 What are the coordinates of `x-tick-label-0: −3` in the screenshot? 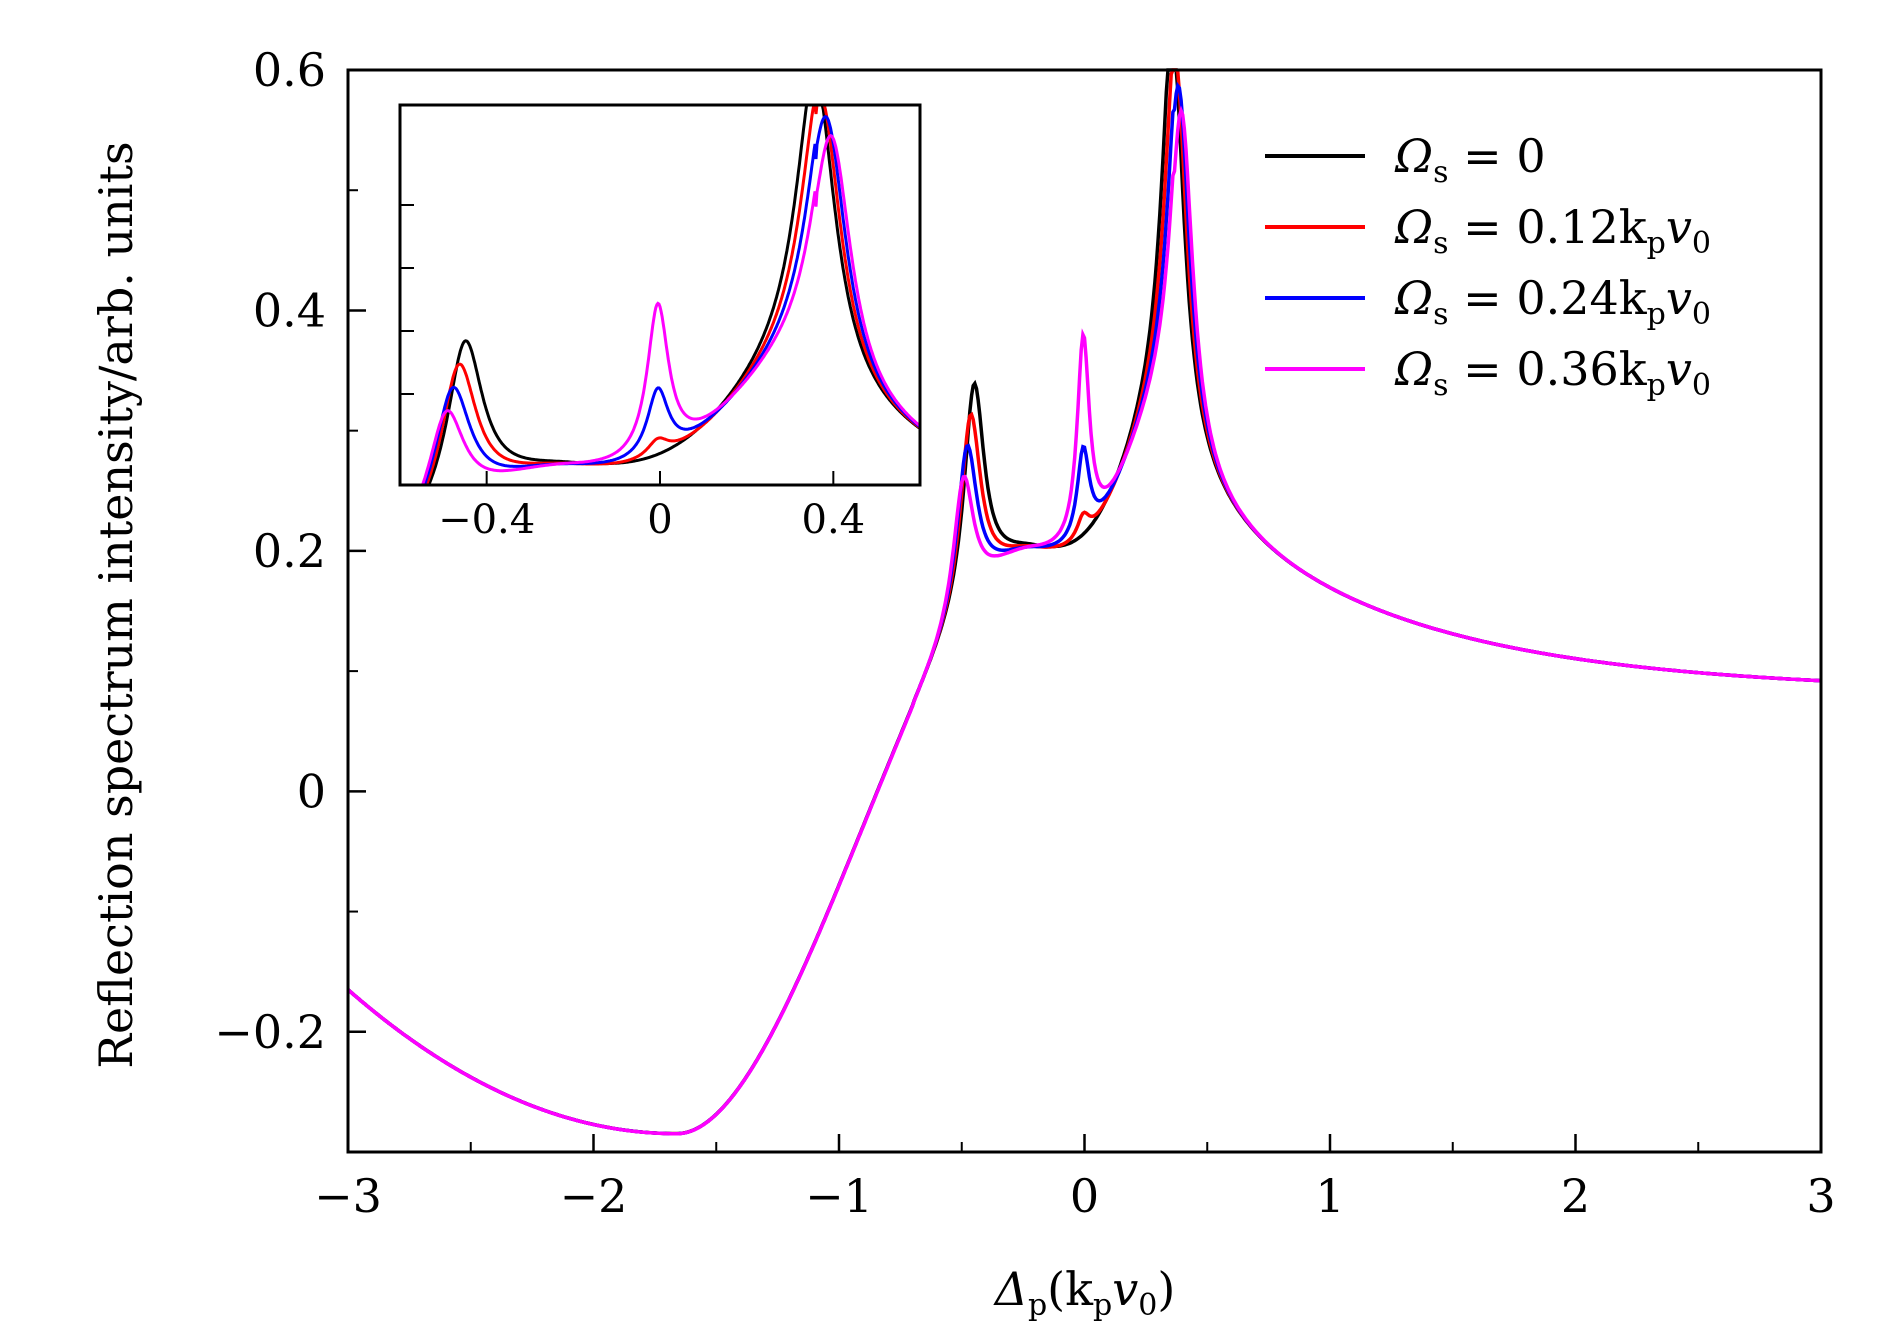 It's located at (348, 1196).